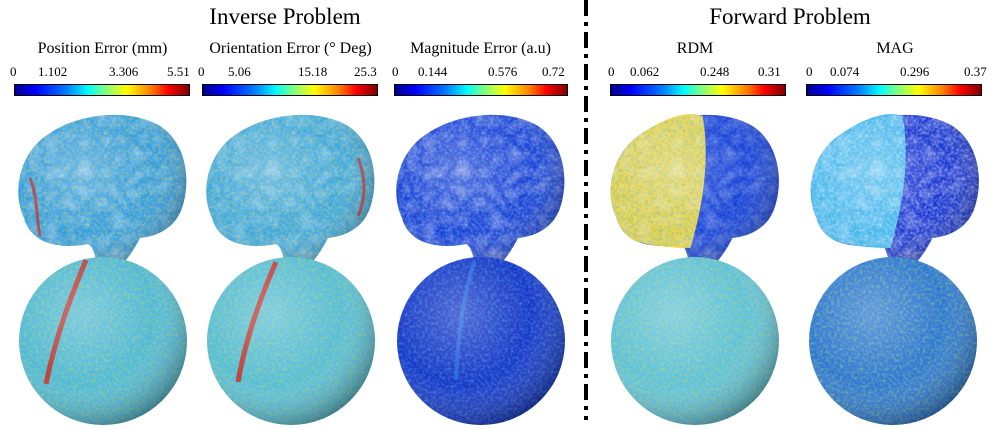 This screenshot has width=1000, height=429. What do you see at coordinates (503, 71) in the screenshot?
I see `colorbar-tick: 0.576` at bounding box center [503, 71].